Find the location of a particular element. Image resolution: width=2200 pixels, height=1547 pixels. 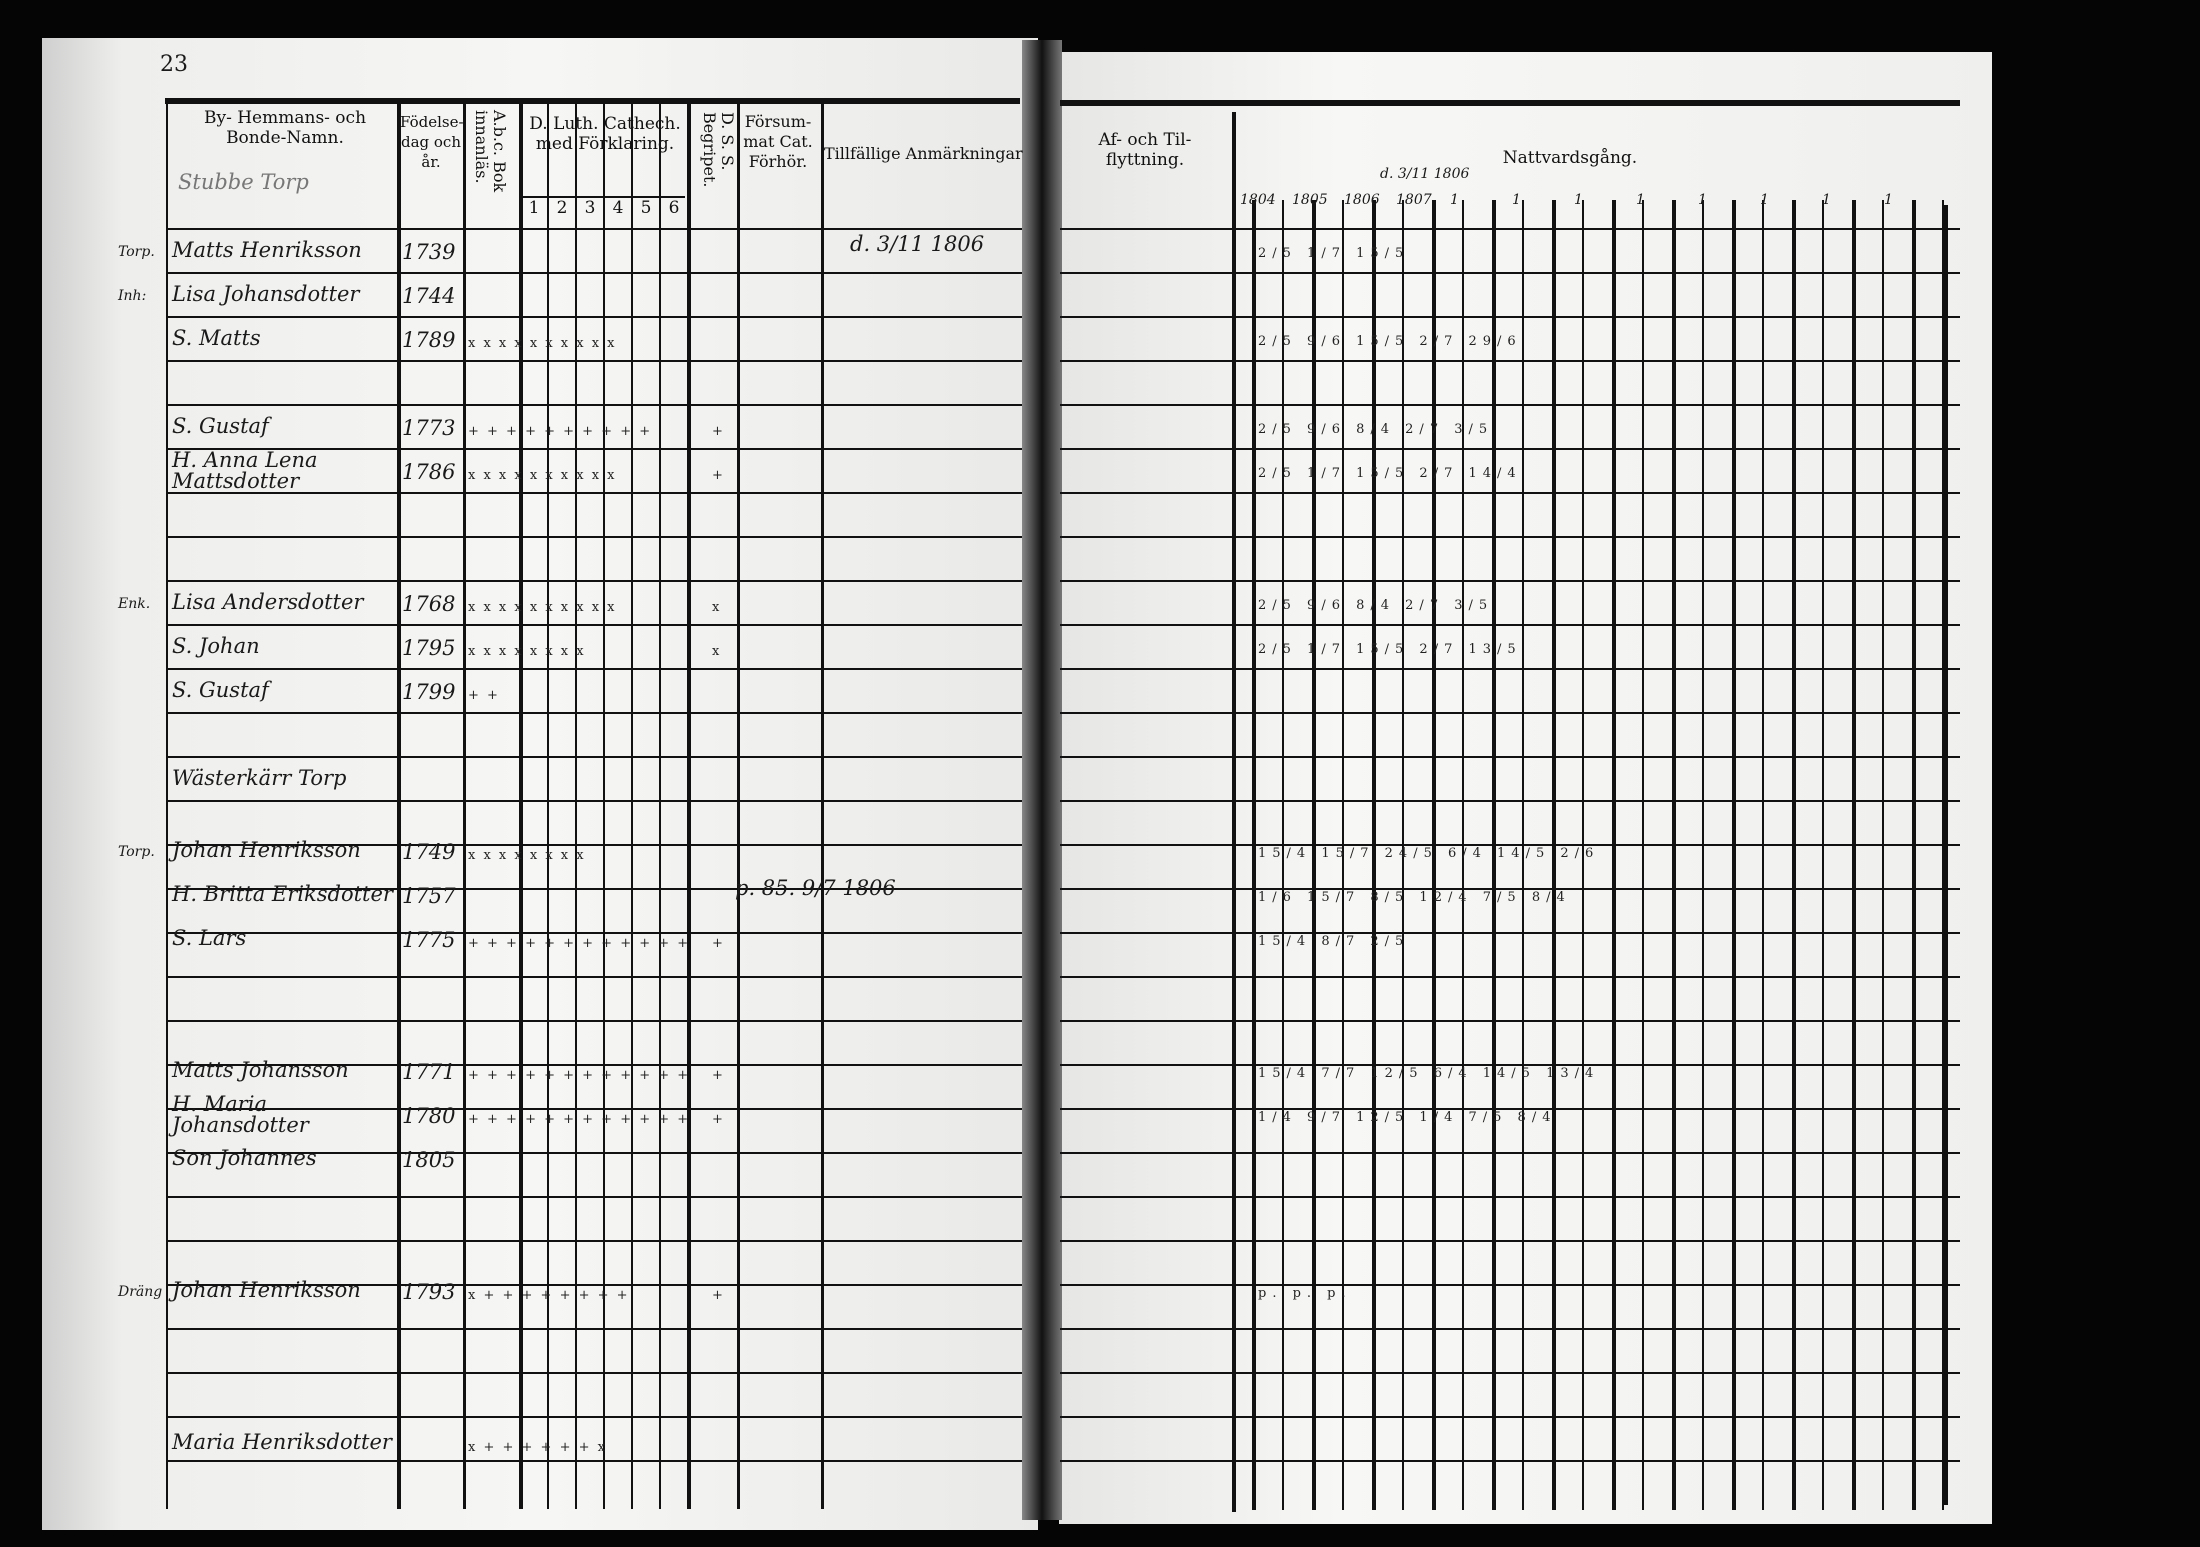

header-birth: Födelse-dag och år. is located at coordinates (432, 142).